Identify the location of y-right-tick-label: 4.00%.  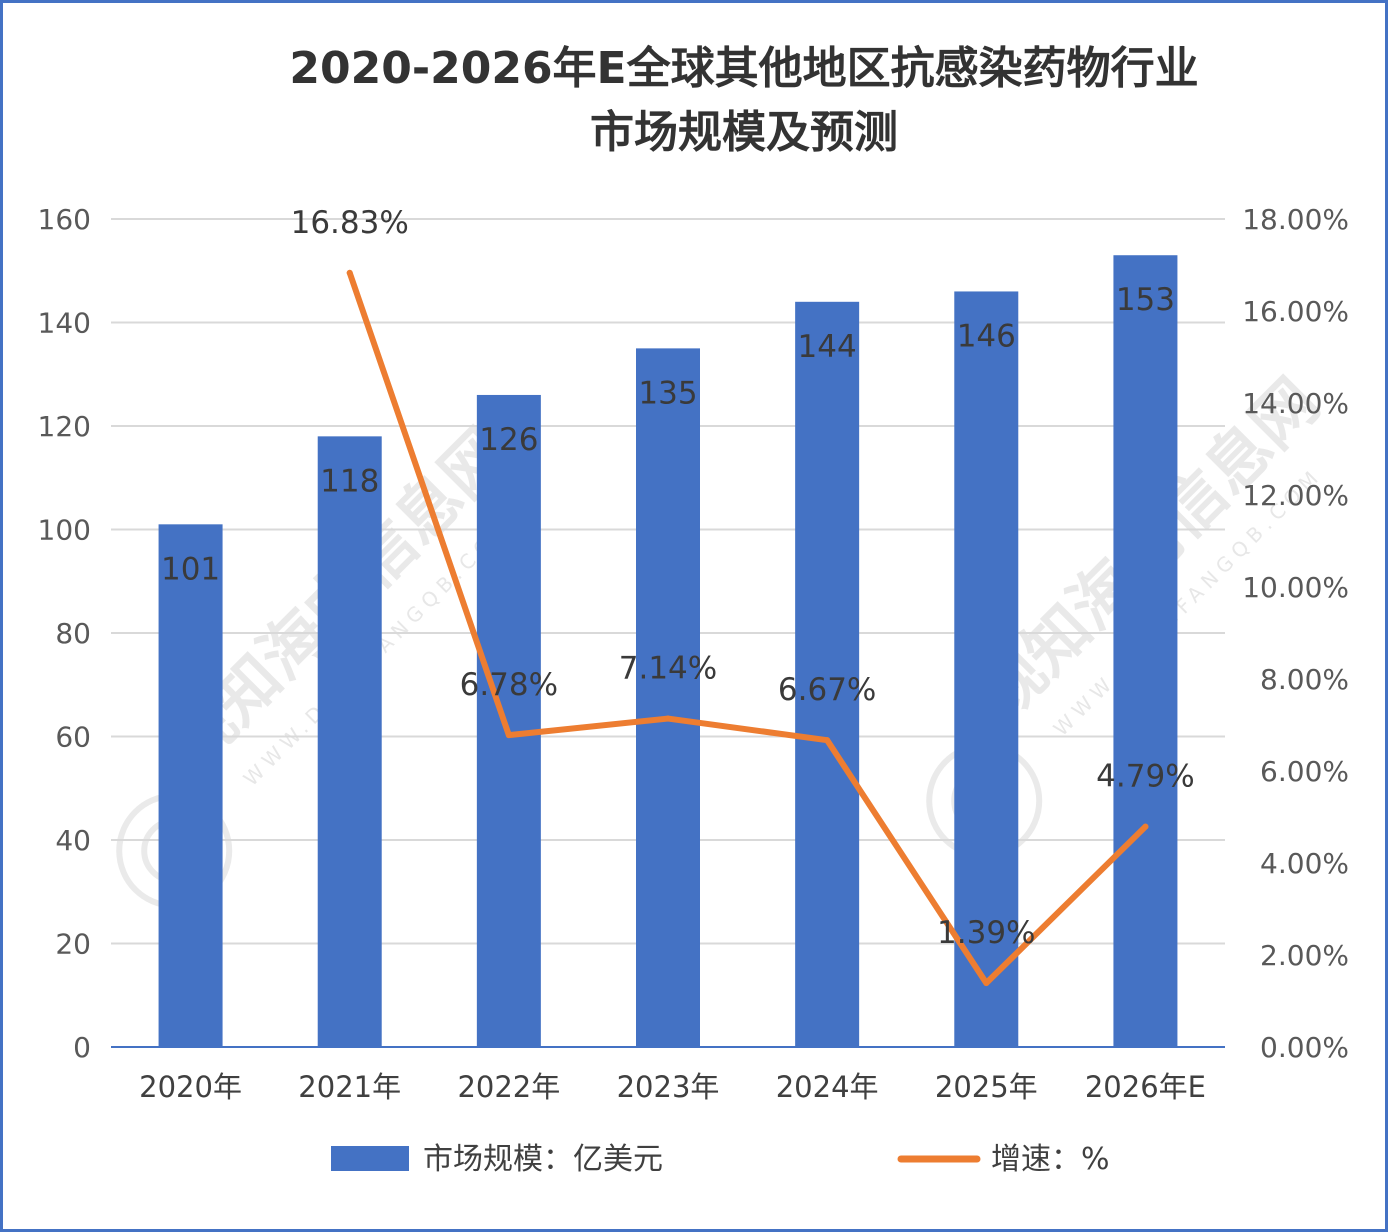
(1304, 863).